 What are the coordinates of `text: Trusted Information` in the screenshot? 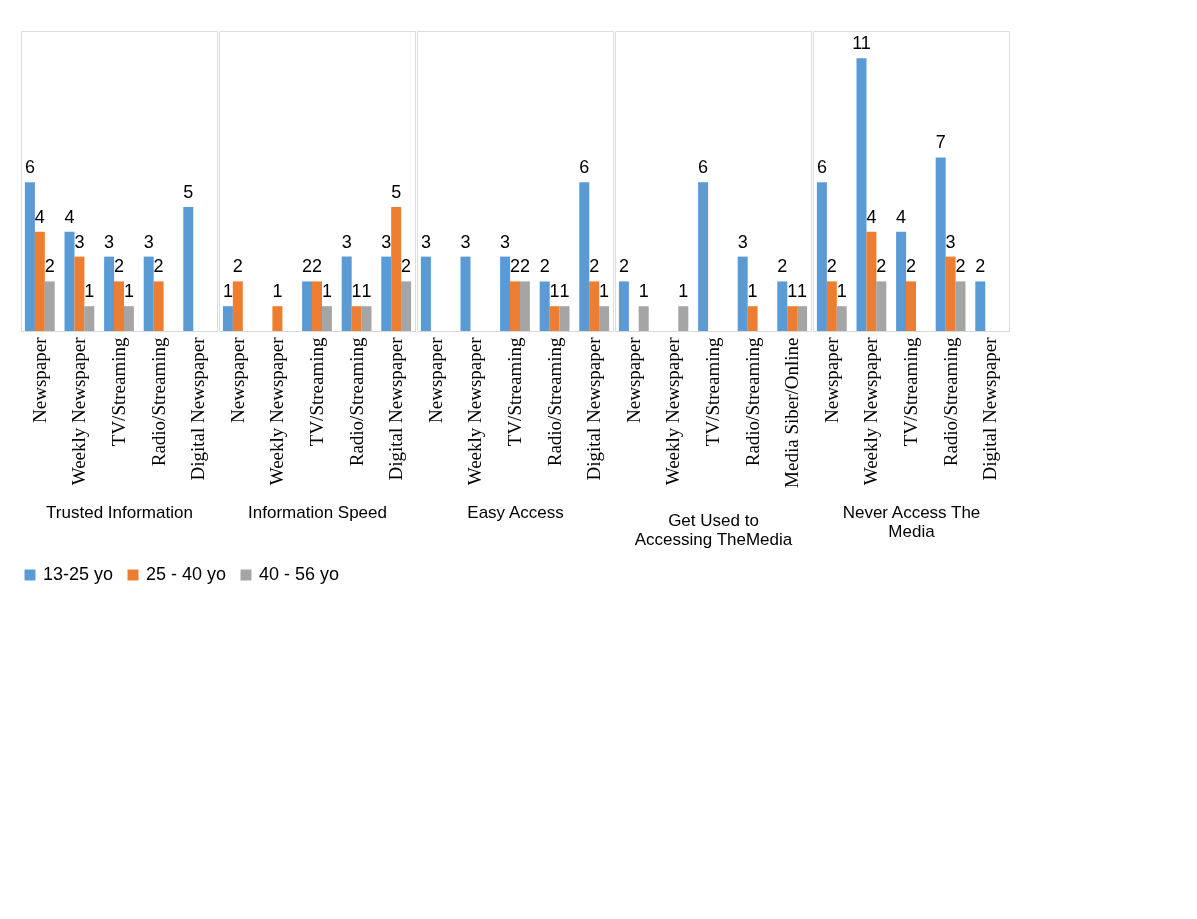 It's located at (119, 513).